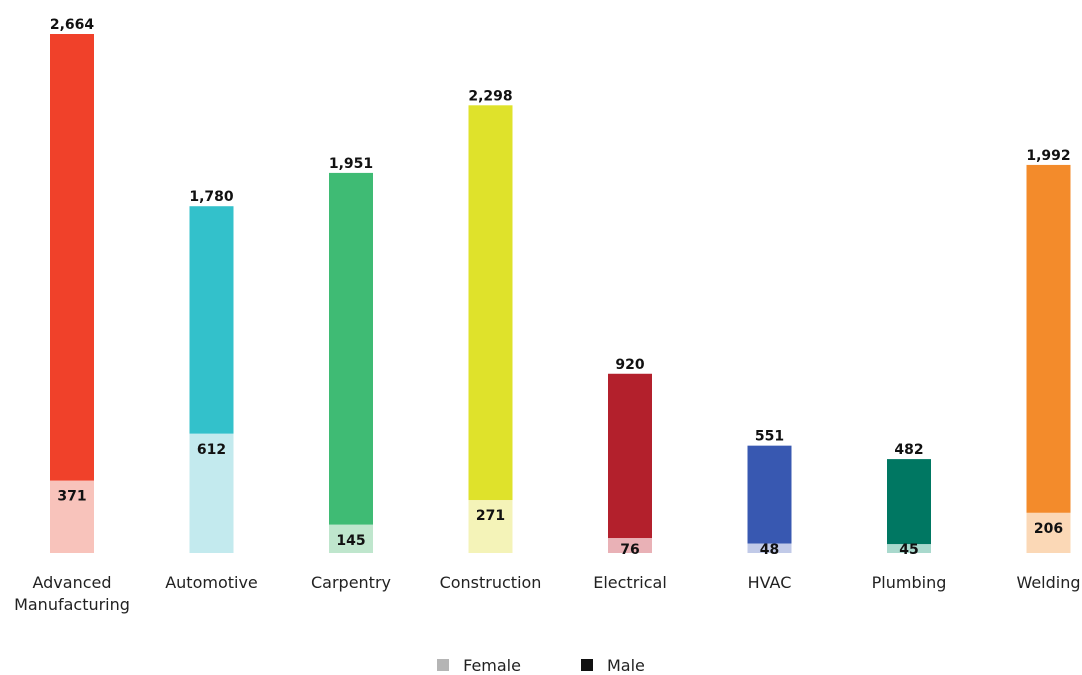 This screenshot has width=1082, height=675. I want to click on category-label-0: Advanced Manufacturing, so click(72, 593).